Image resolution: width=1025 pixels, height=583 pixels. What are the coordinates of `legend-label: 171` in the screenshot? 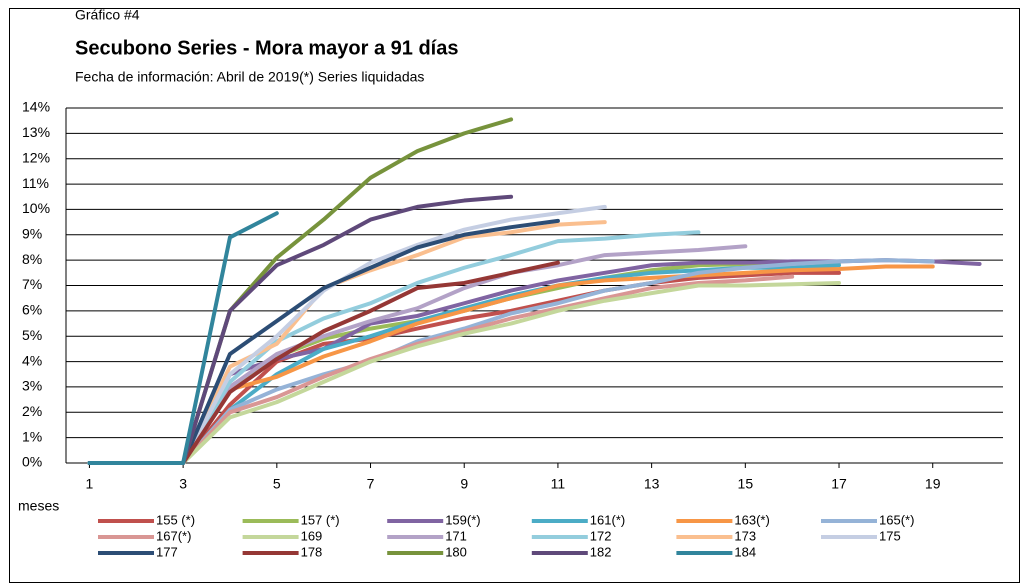 It's located at (456, 535).